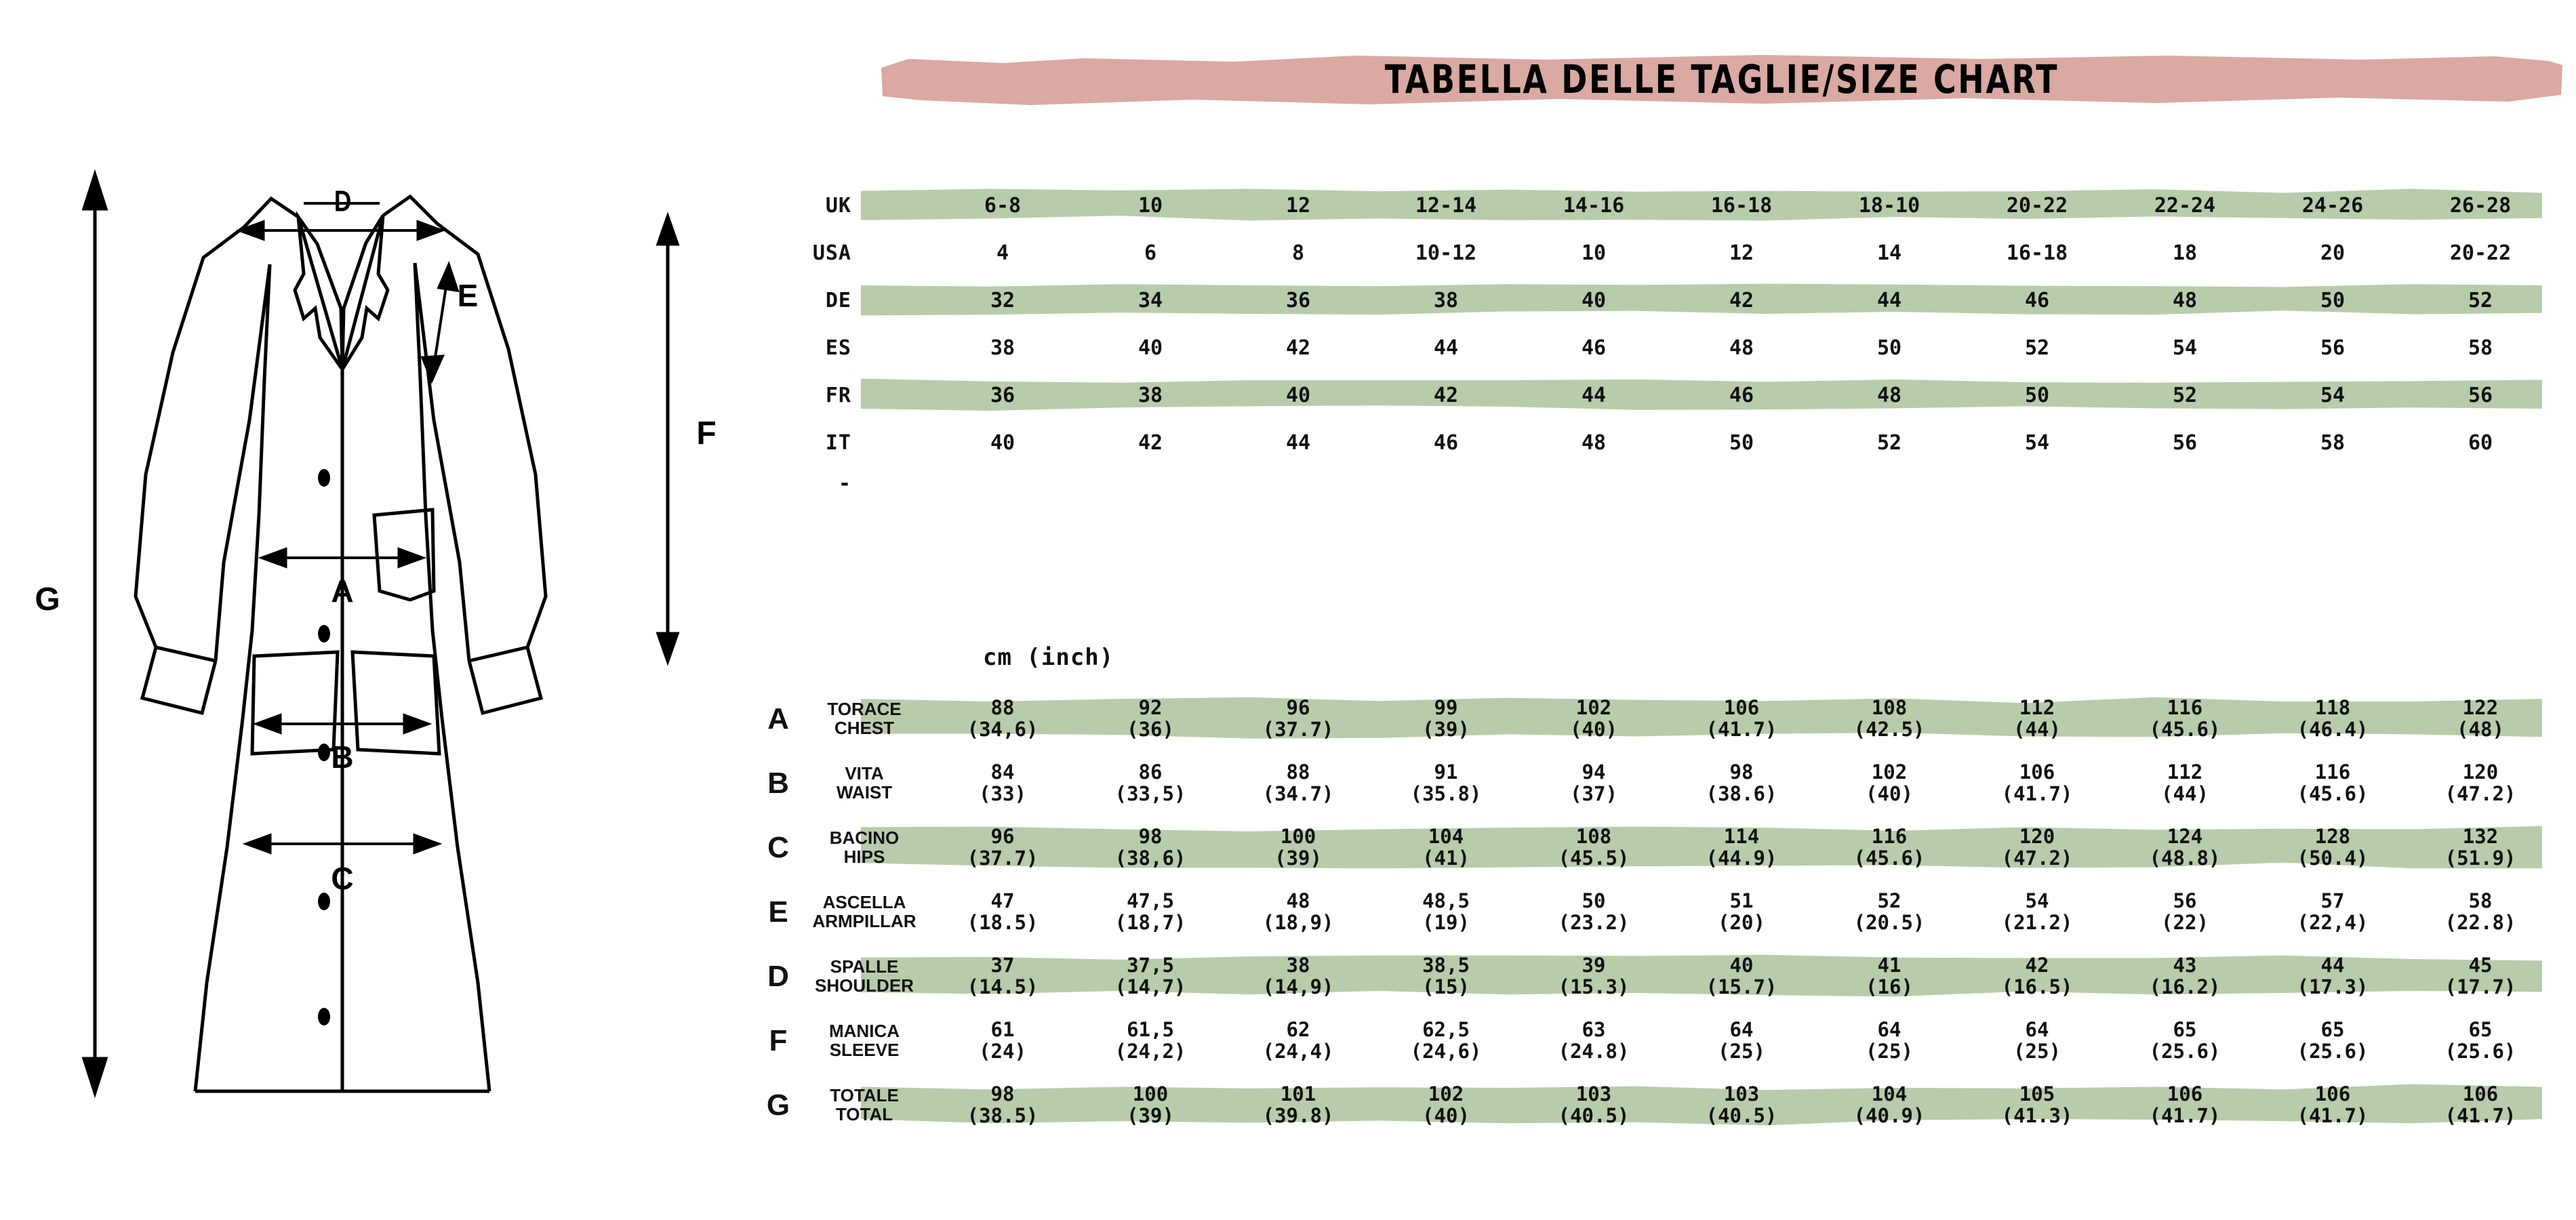  I want to click on measure-cm: 94, so click(1594, 772).